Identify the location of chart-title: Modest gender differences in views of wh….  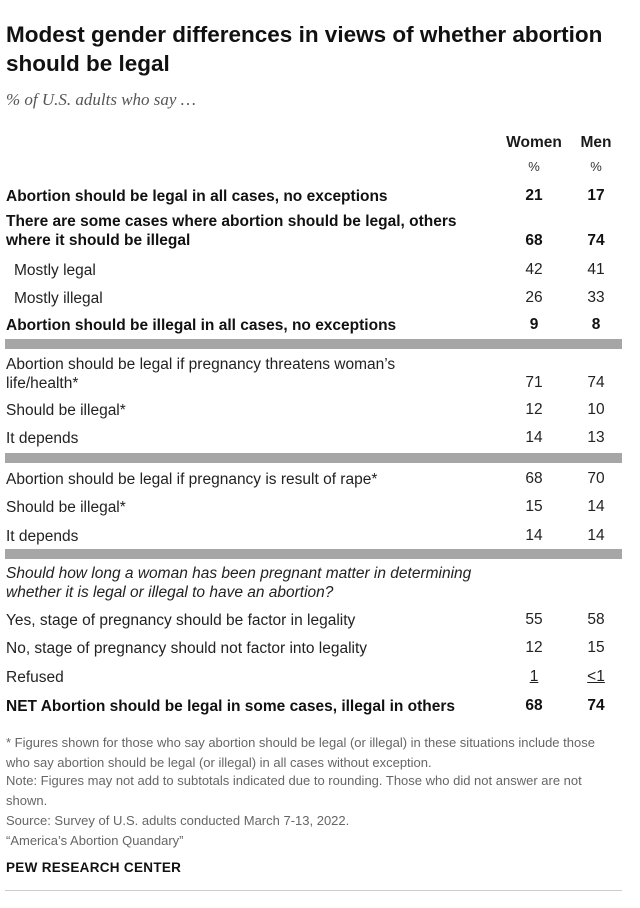
(304, 49).